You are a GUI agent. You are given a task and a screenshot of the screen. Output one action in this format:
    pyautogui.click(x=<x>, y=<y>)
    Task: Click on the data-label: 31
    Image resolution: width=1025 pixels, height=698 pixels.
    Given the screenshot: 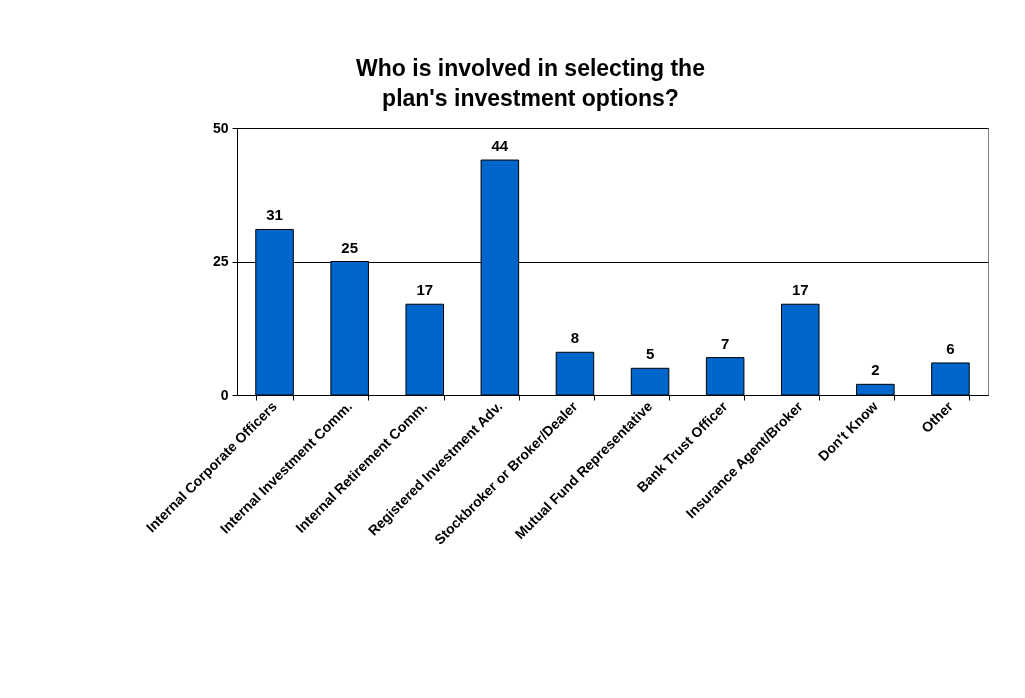 What is the action you would take?
    pyautogui.click(x=274, y=215)
    